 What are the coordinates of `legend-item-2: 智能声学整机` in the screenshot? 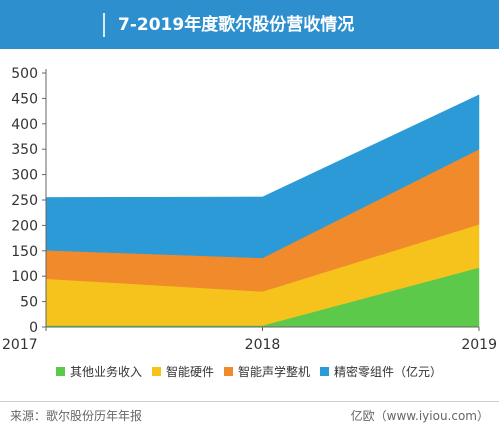 It's located at (267, 371).